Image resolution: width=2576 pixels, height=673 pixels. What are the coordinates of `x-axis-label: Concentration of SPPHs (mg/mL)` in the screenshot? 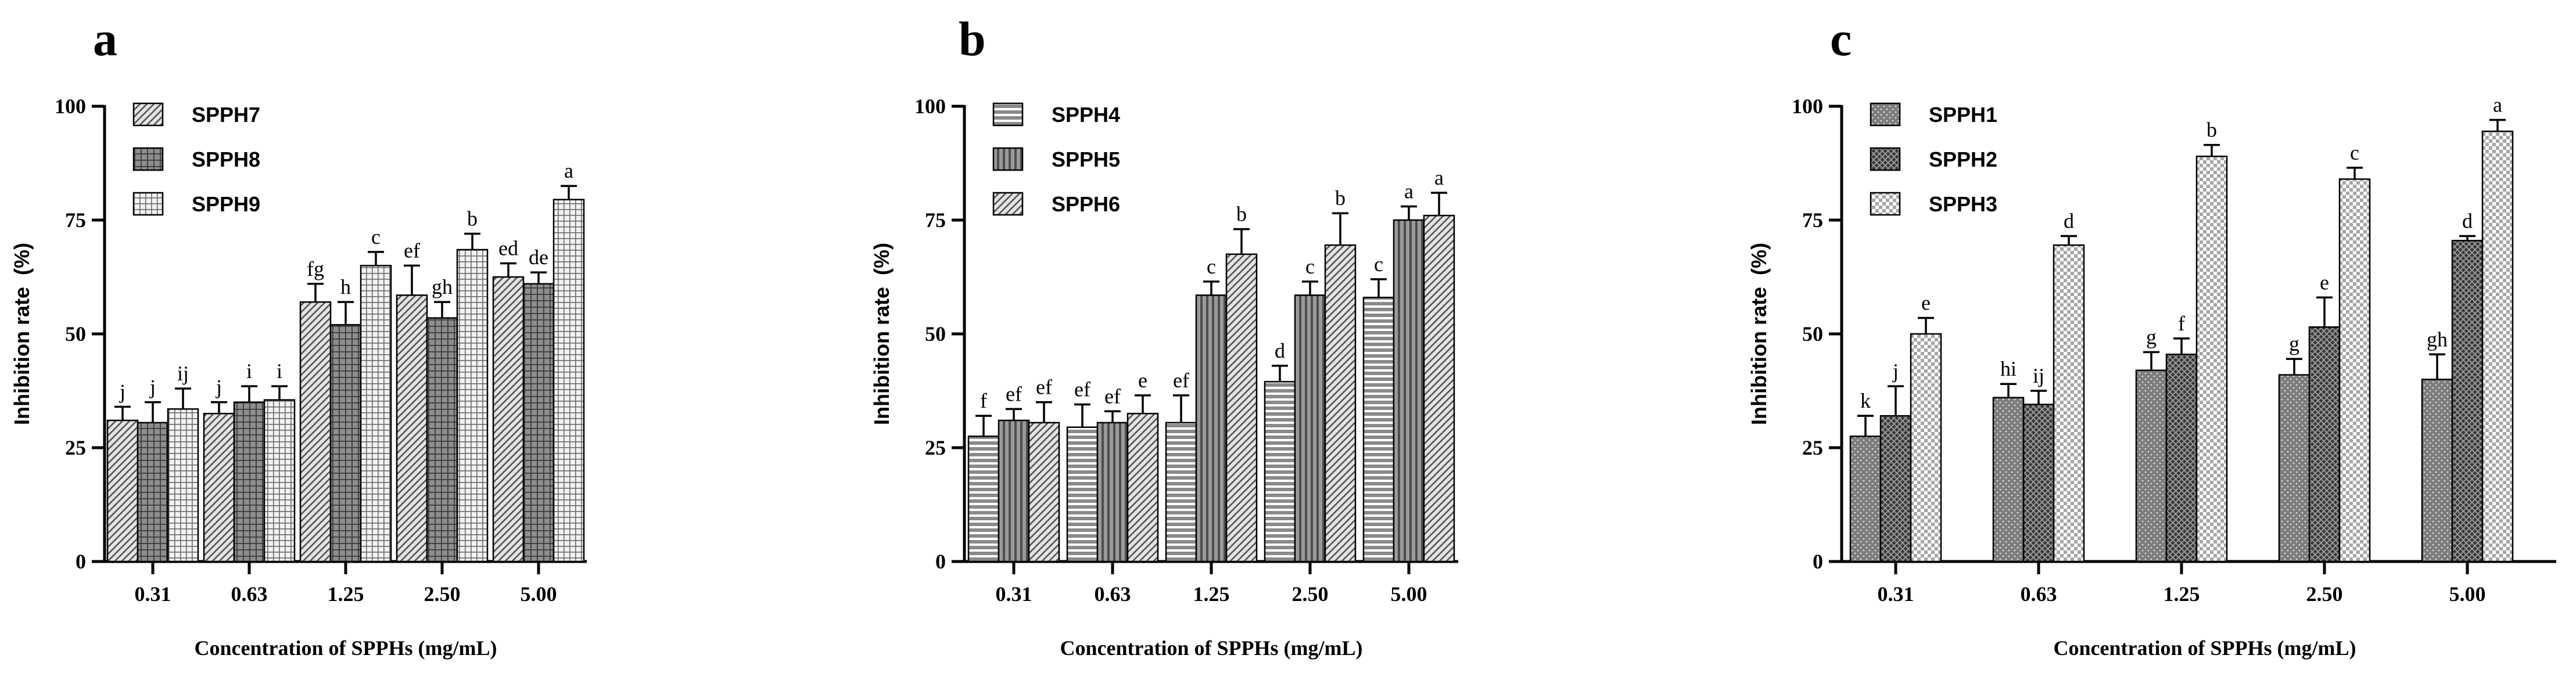 It's located at (346, 648).